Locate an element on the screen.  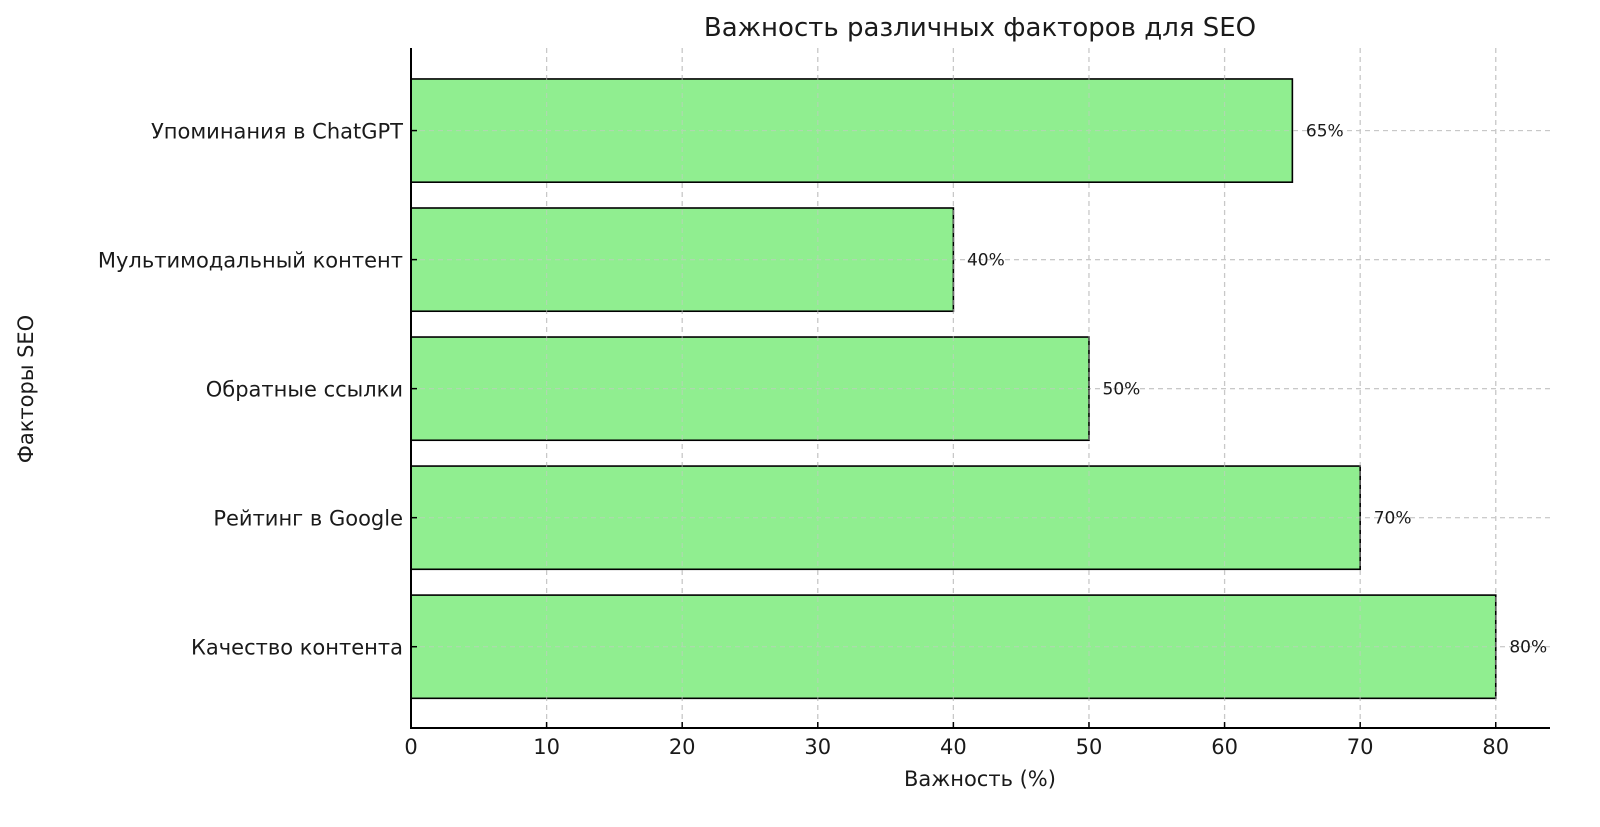
y-tick-label: Мультимодальный контент is located at coordinates (250, 261).